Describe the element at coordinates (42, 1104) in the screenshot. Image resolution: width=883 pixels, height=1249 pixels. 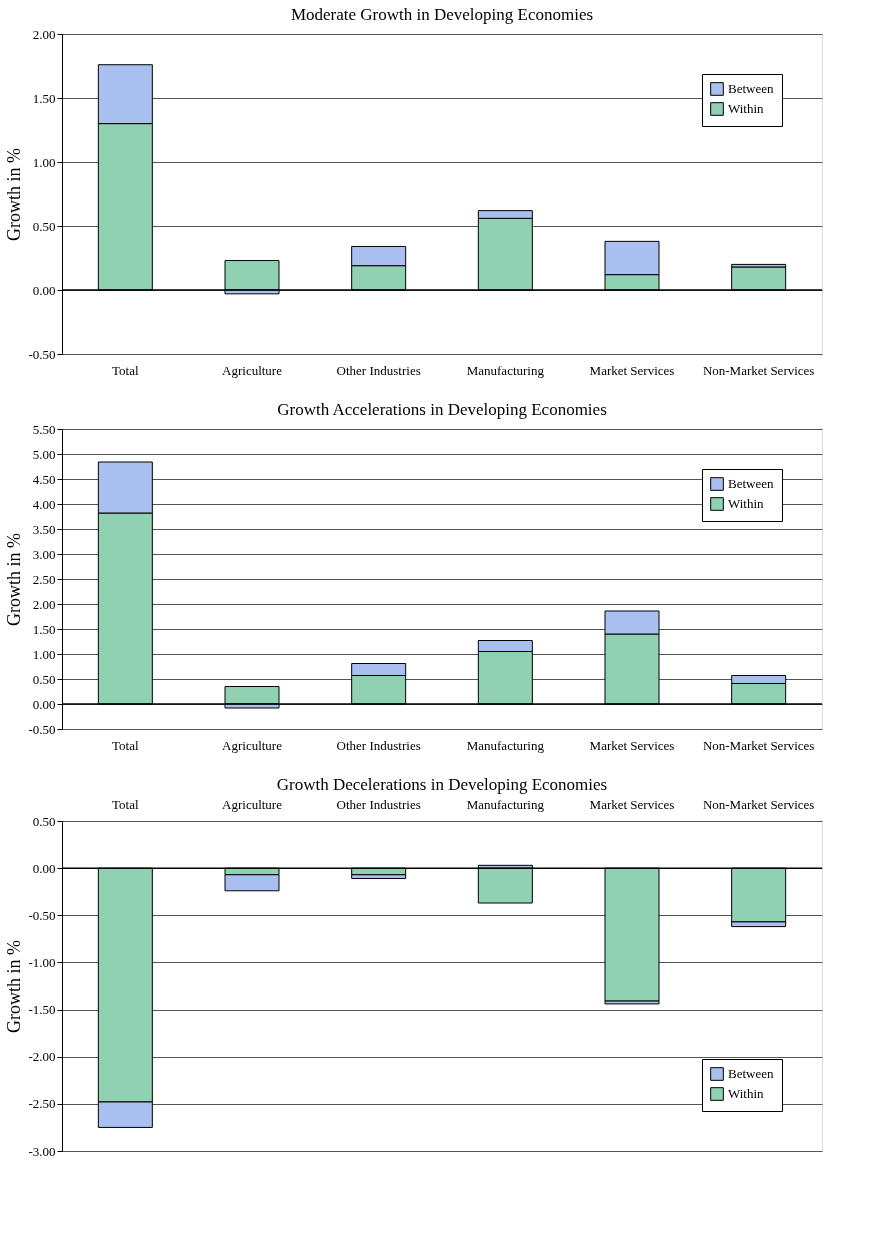
I see `y-tick-label: -2.50` at that location.